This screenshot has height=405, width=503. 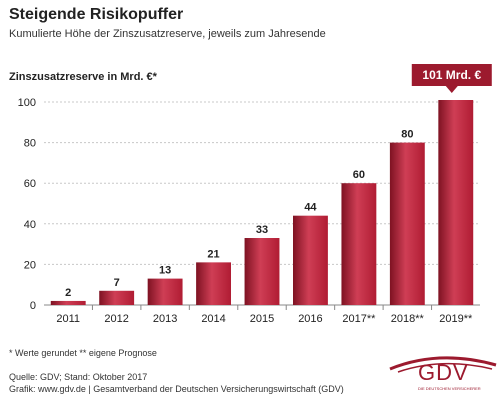 I want to click on value-label: 7, so click(x=117, y=283).